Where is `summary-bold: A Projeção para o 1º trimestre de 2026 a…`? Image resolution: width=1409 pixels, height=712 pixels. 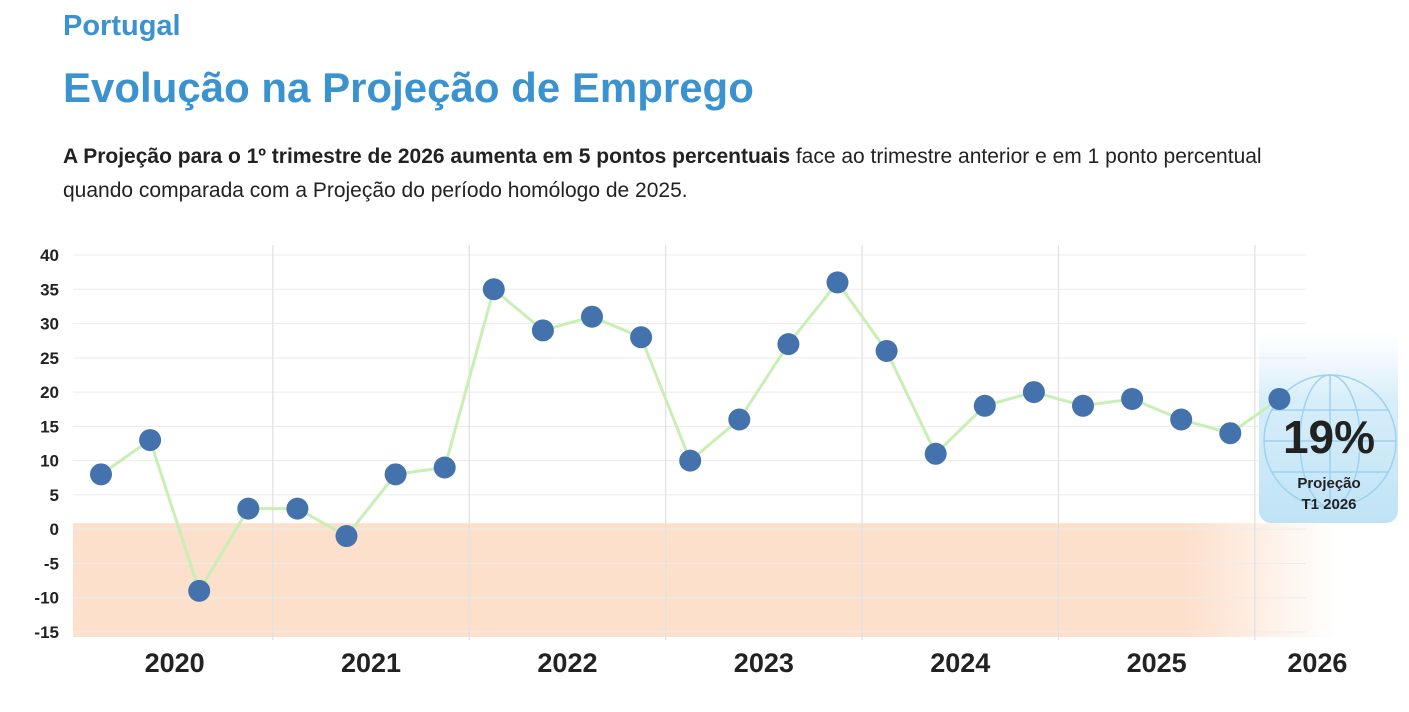
summary-bold: A Projeção para o 1º trimestre de 2026 a… is located at coordinates (426, 156).